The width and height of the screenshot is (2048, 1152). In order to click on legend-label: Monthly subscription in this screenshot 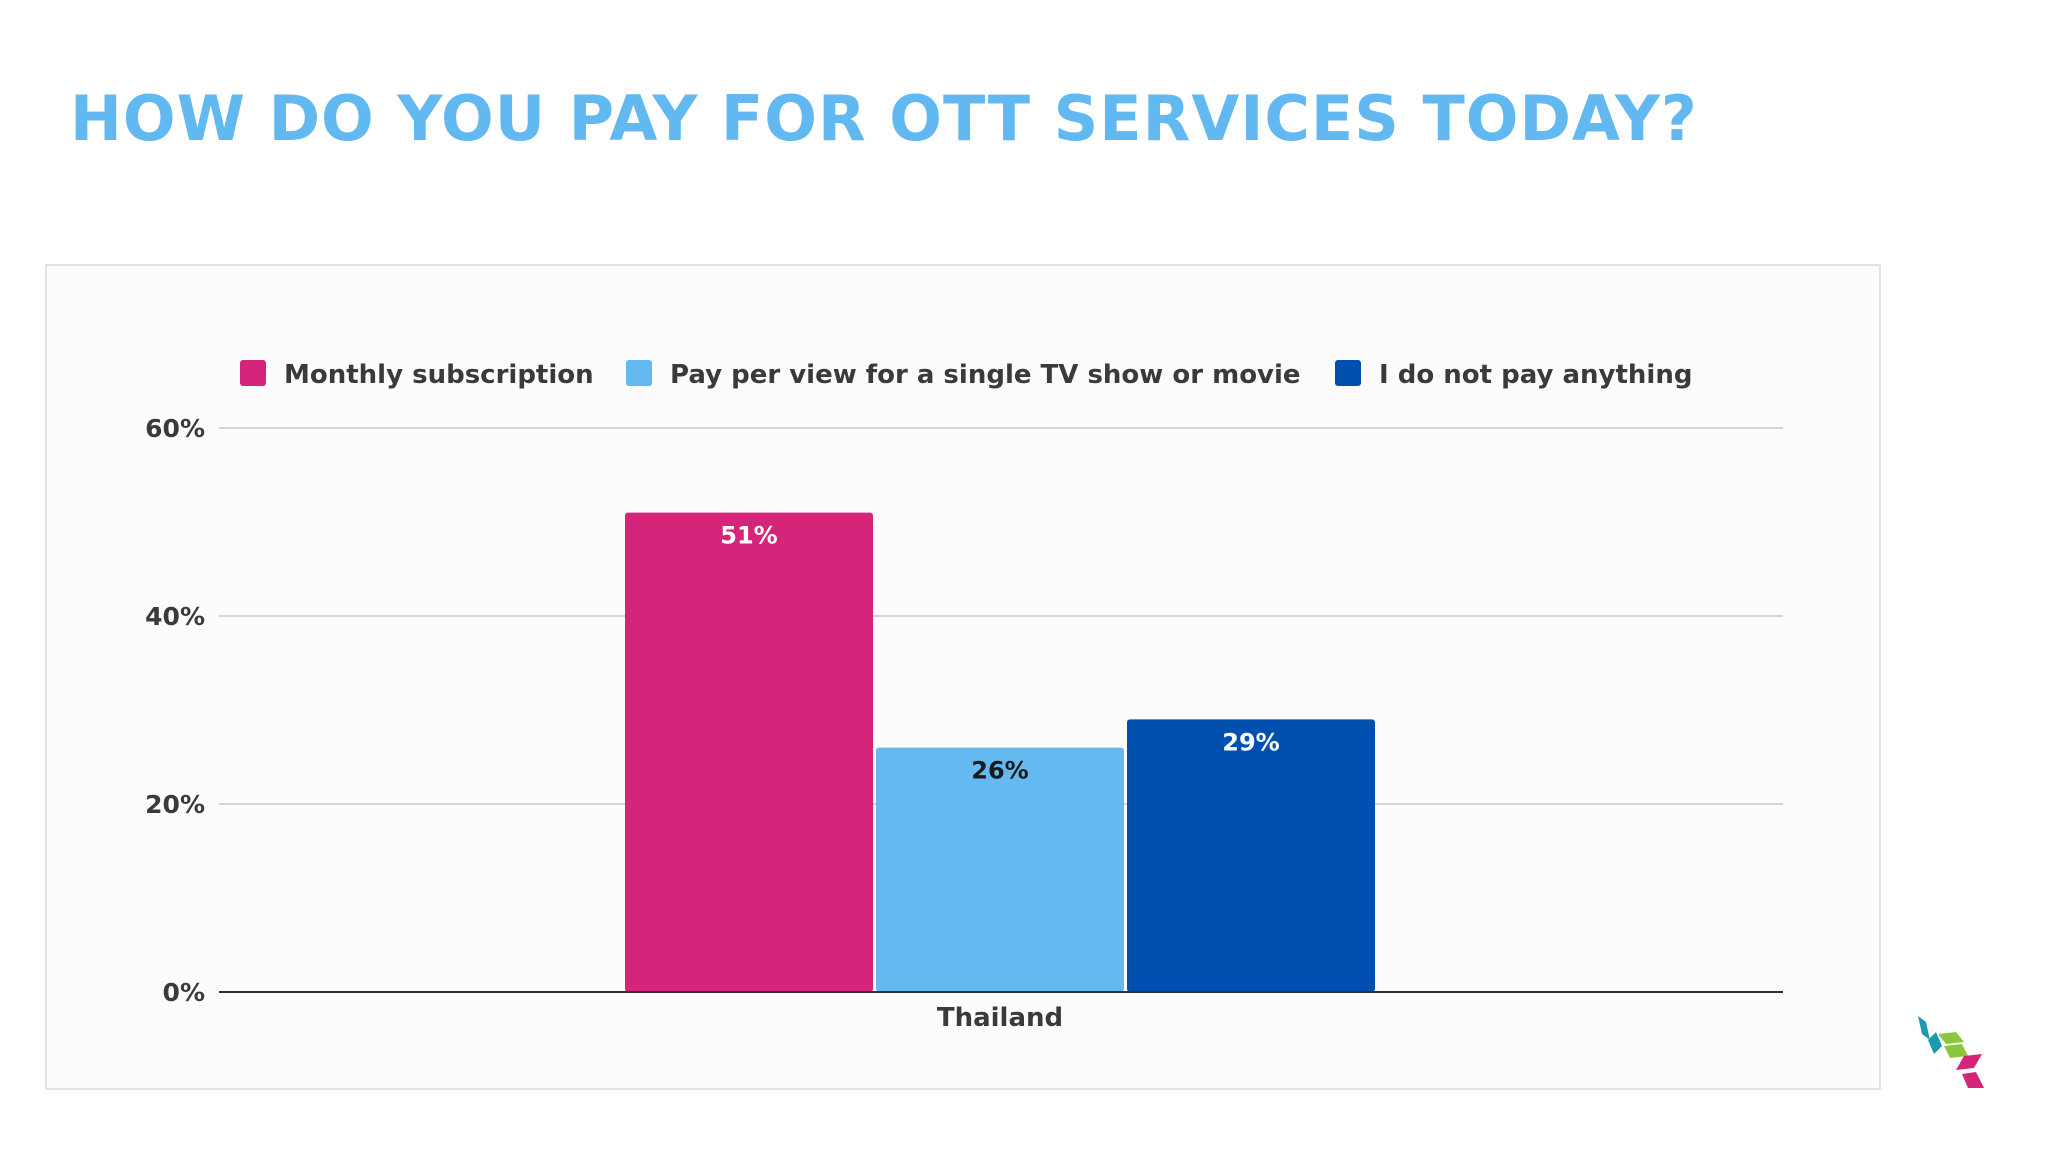, I will do `click(439, 375)`.